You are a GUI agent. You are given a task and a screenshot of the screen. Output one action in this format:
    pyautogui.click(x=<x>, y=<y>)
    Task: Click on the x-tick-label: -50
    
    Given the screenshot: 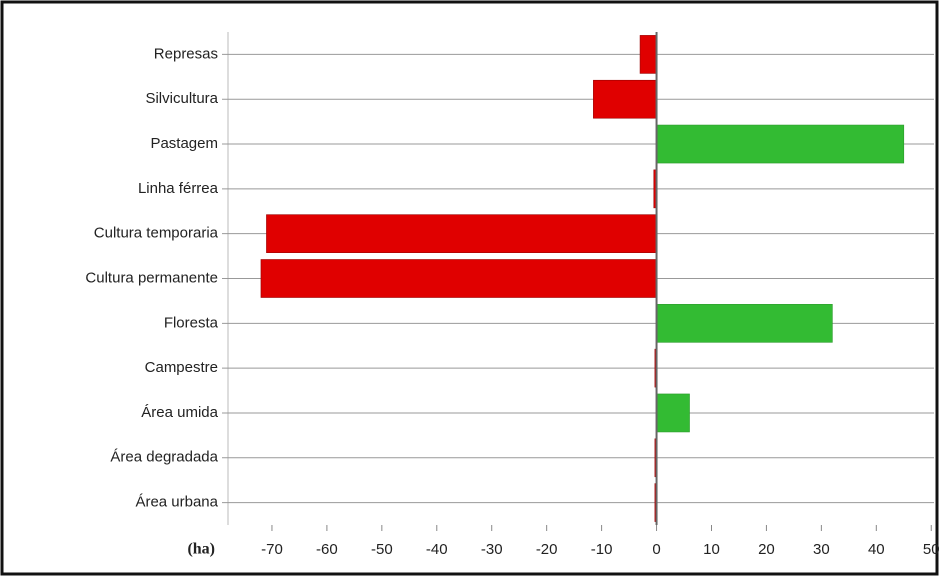 What is the action you would take?
    pyautogui.click(x=382, y=549)
    